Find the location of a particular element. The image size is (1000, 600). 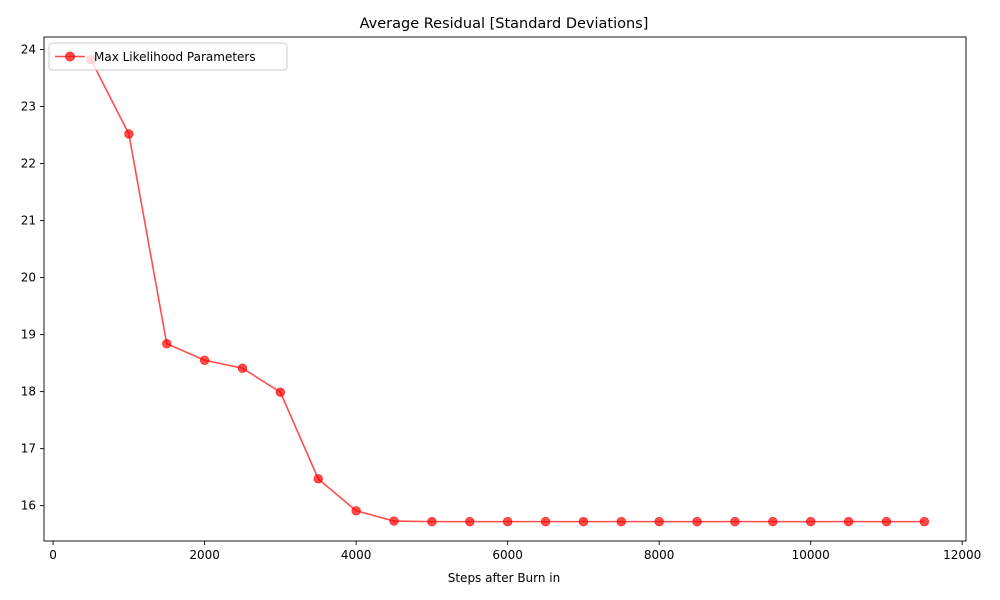

x-tick-label: 0 is located at coordinates (53, 555).